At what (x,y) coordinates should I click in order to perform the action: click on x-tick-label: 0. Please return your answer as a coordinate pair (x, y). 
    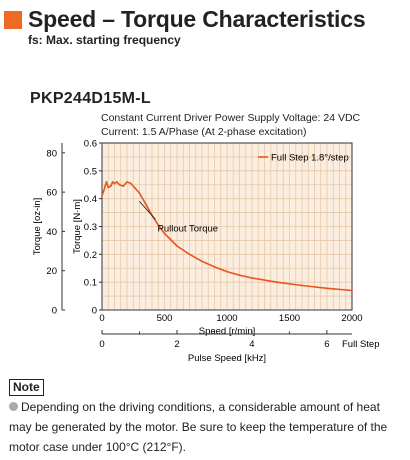
    Looking at the image, I should click on (101, 318).